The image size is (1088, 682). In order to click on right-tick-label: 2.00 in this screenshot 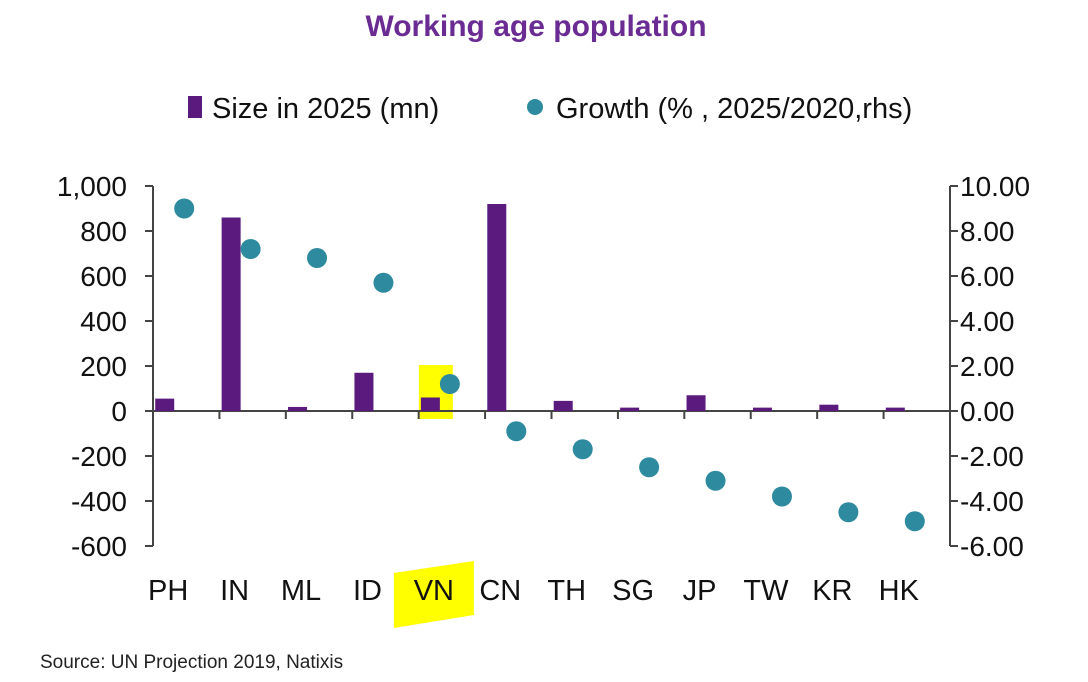, I will do `click(987, 366)`.